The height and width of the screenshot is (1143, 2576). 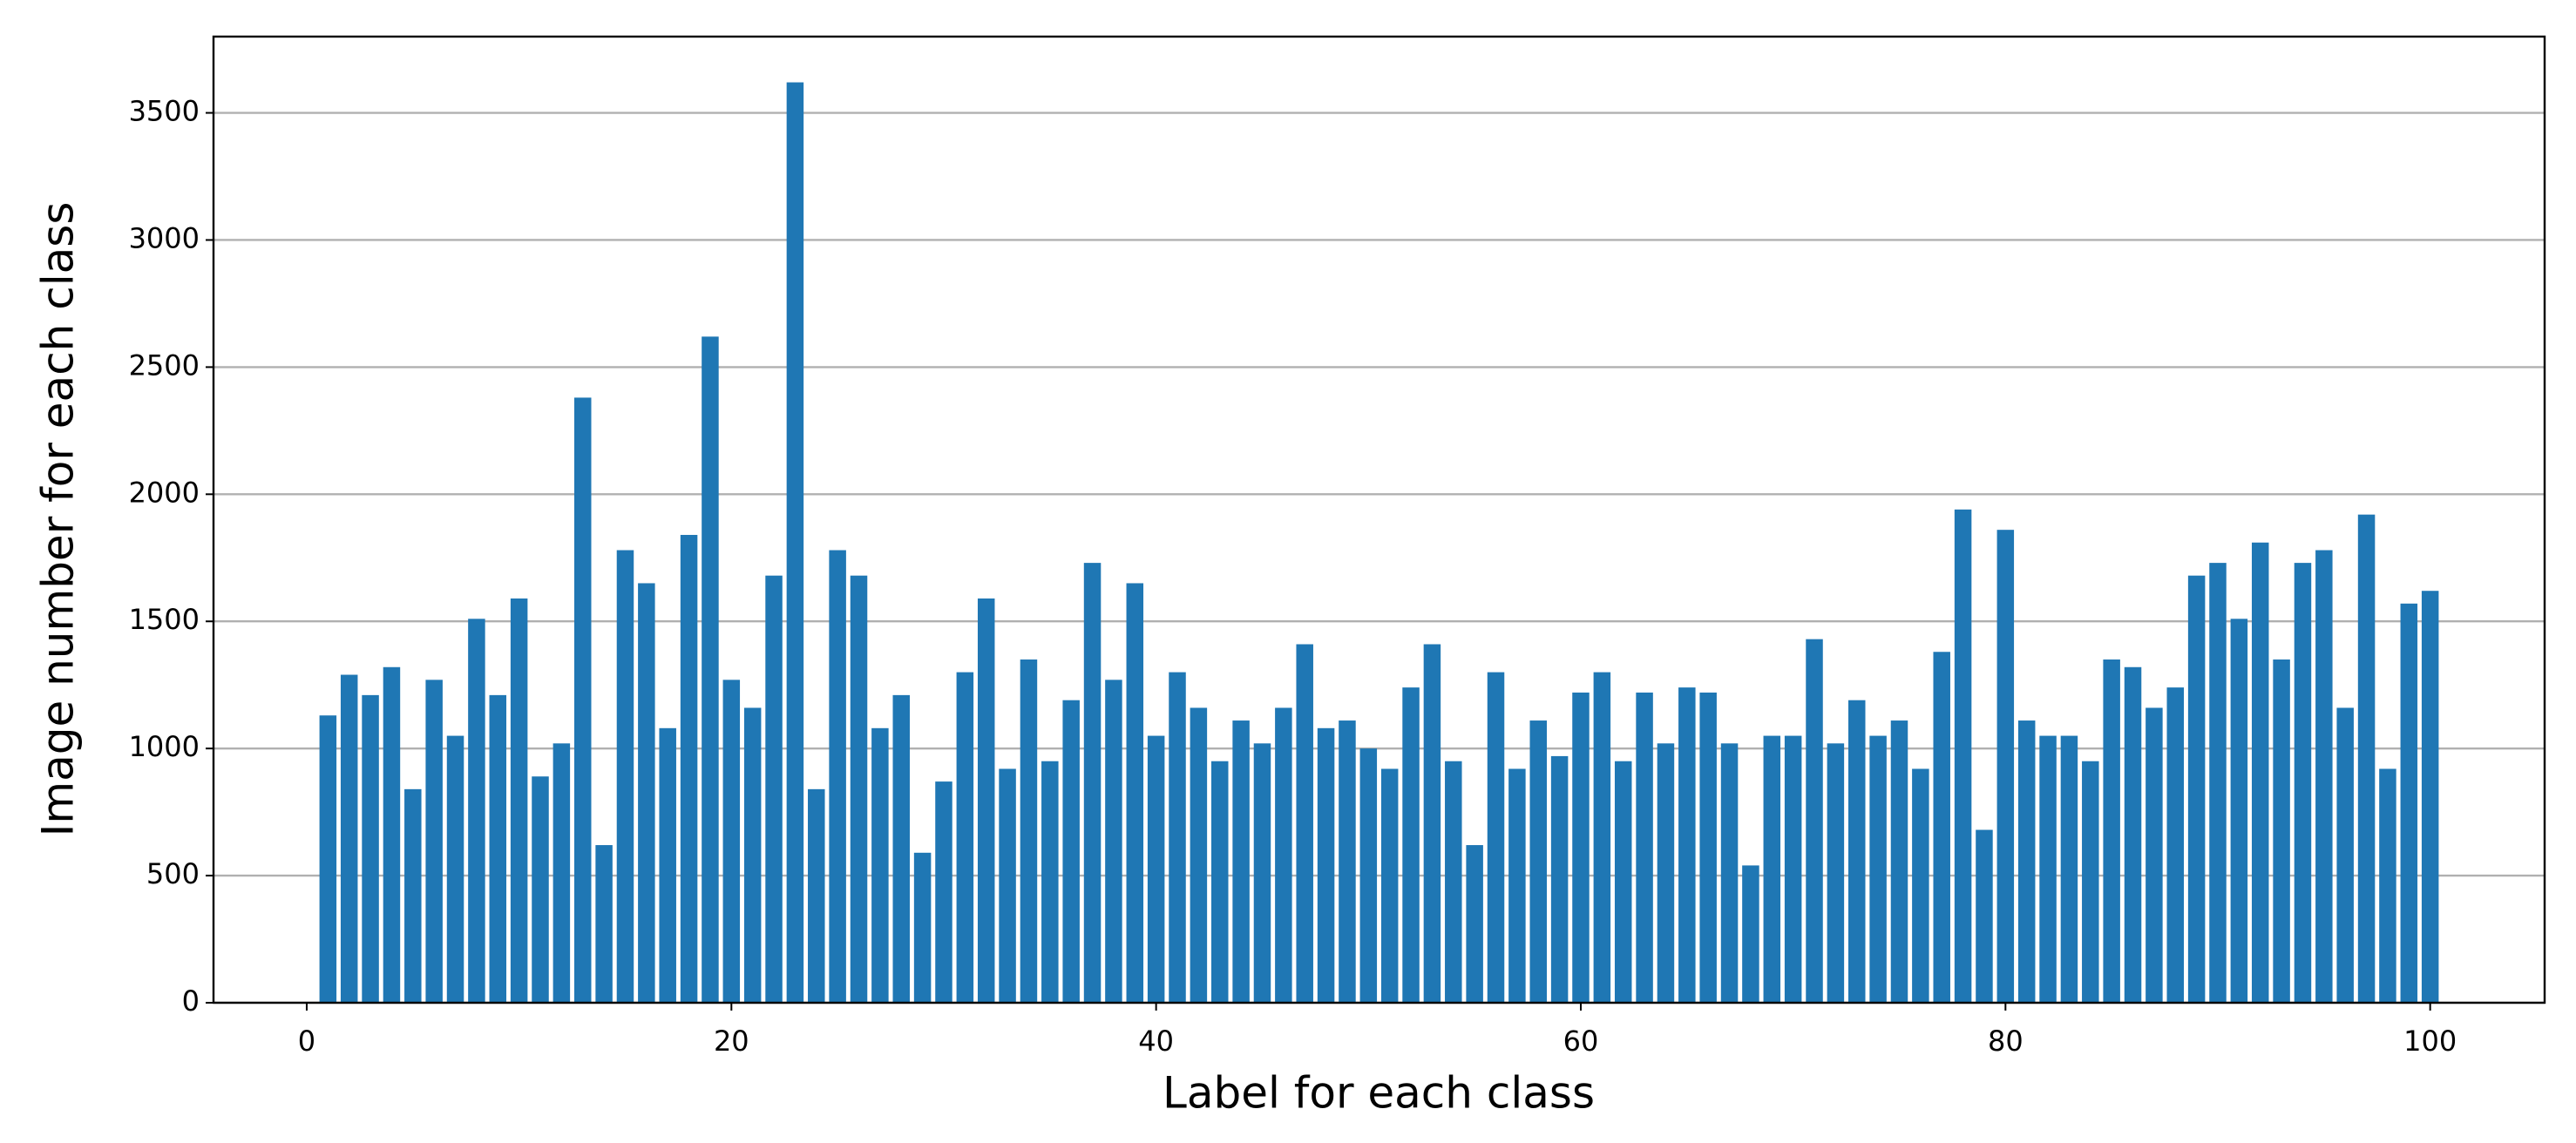 I want to click on y-tick-label: 1500, so click(x=164, y=619).